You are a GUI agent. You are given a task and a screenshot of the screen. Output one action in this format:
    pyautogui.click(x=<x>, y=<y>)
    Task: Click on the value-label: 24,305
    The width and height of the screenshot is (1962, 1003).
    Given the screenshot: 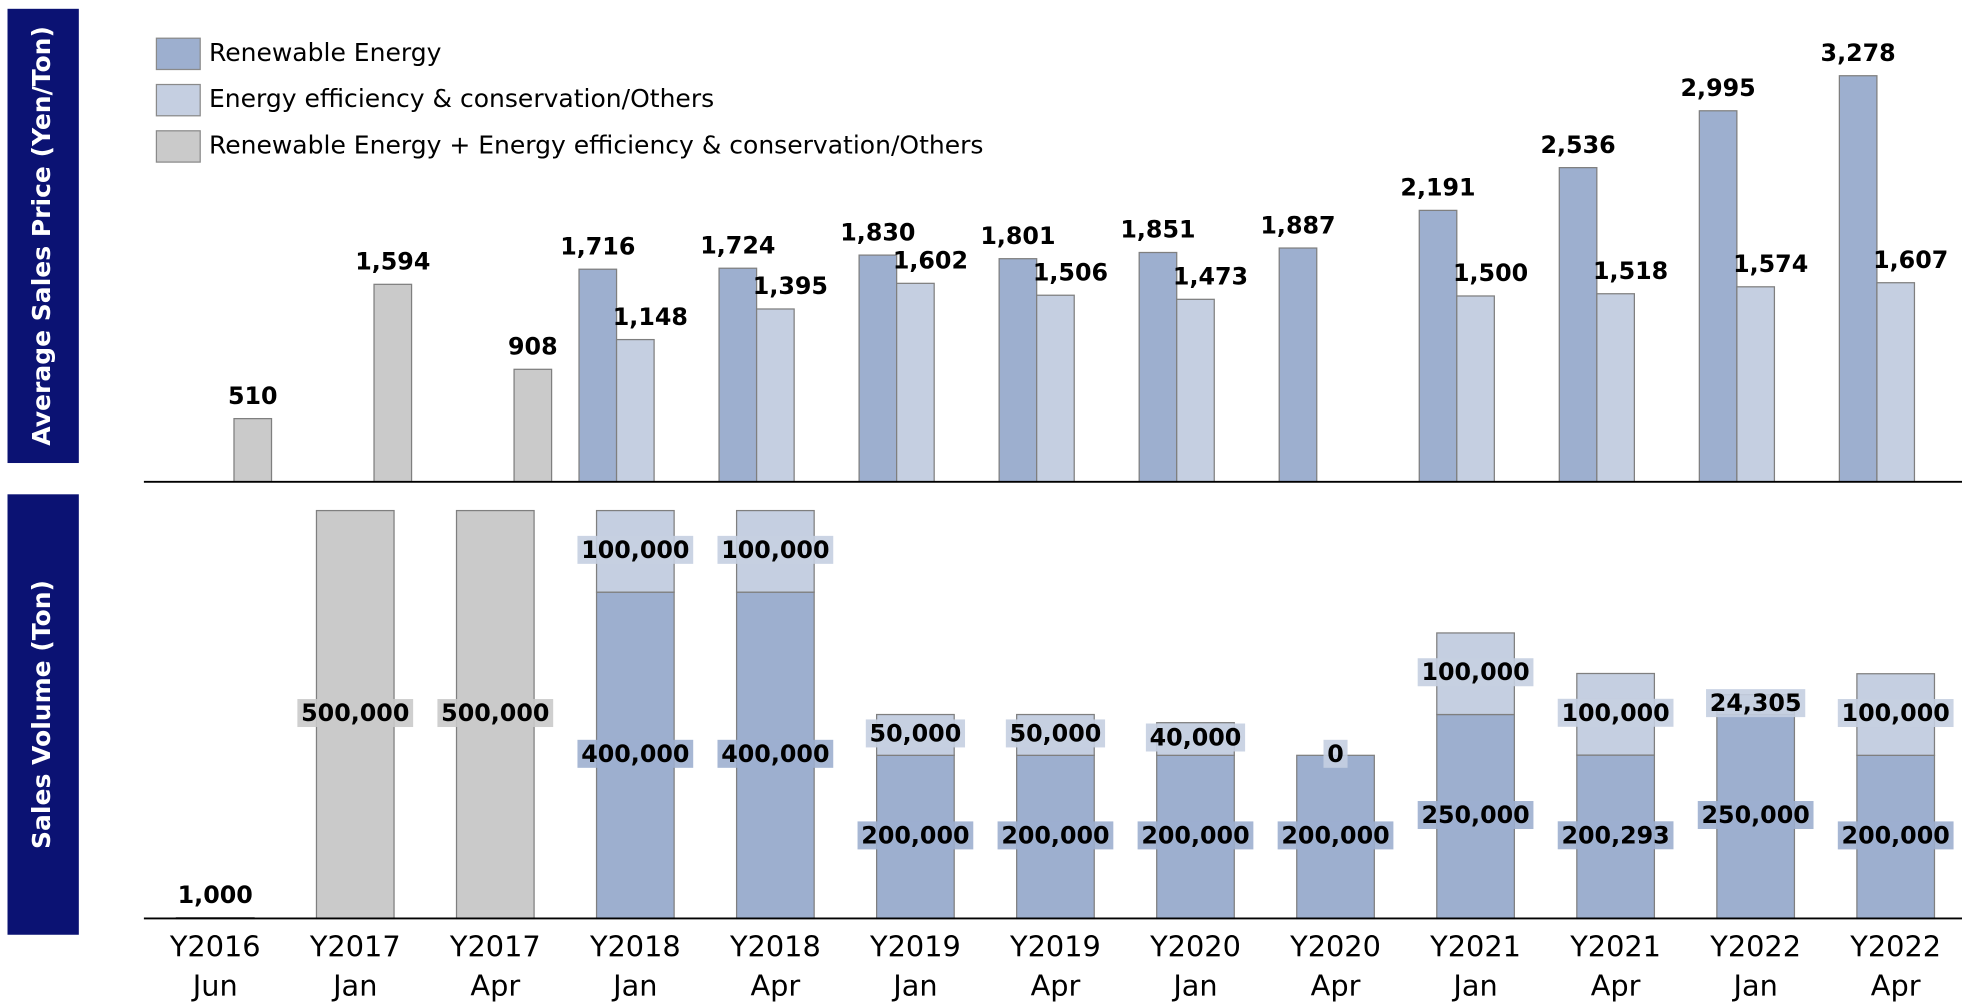 What is the action you would take?
    pyautogui.click(x=1756, y=703)
    